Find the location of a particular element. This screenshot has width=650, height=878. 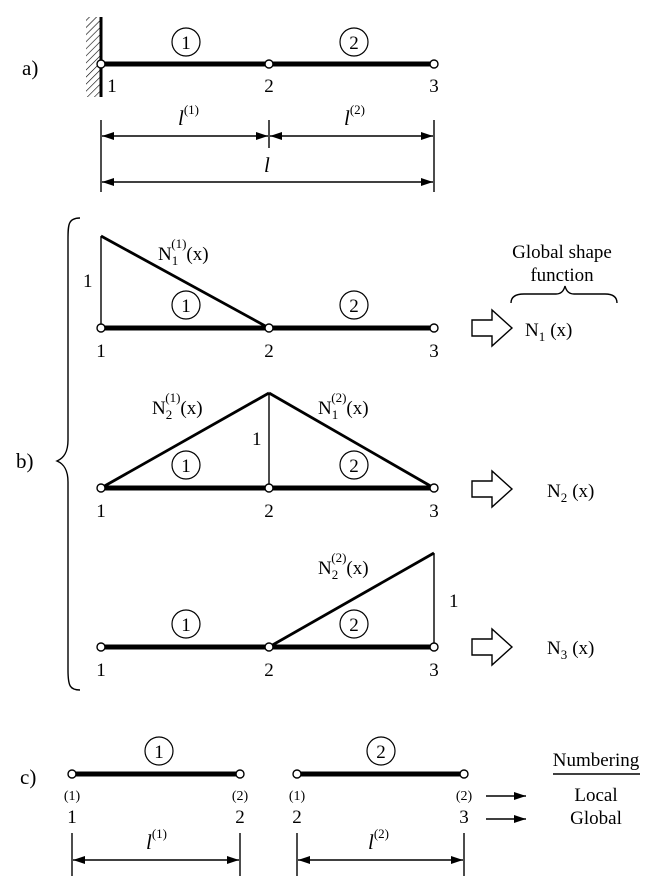

row3-unit-label: 1 is located at coordinates (454, 601).